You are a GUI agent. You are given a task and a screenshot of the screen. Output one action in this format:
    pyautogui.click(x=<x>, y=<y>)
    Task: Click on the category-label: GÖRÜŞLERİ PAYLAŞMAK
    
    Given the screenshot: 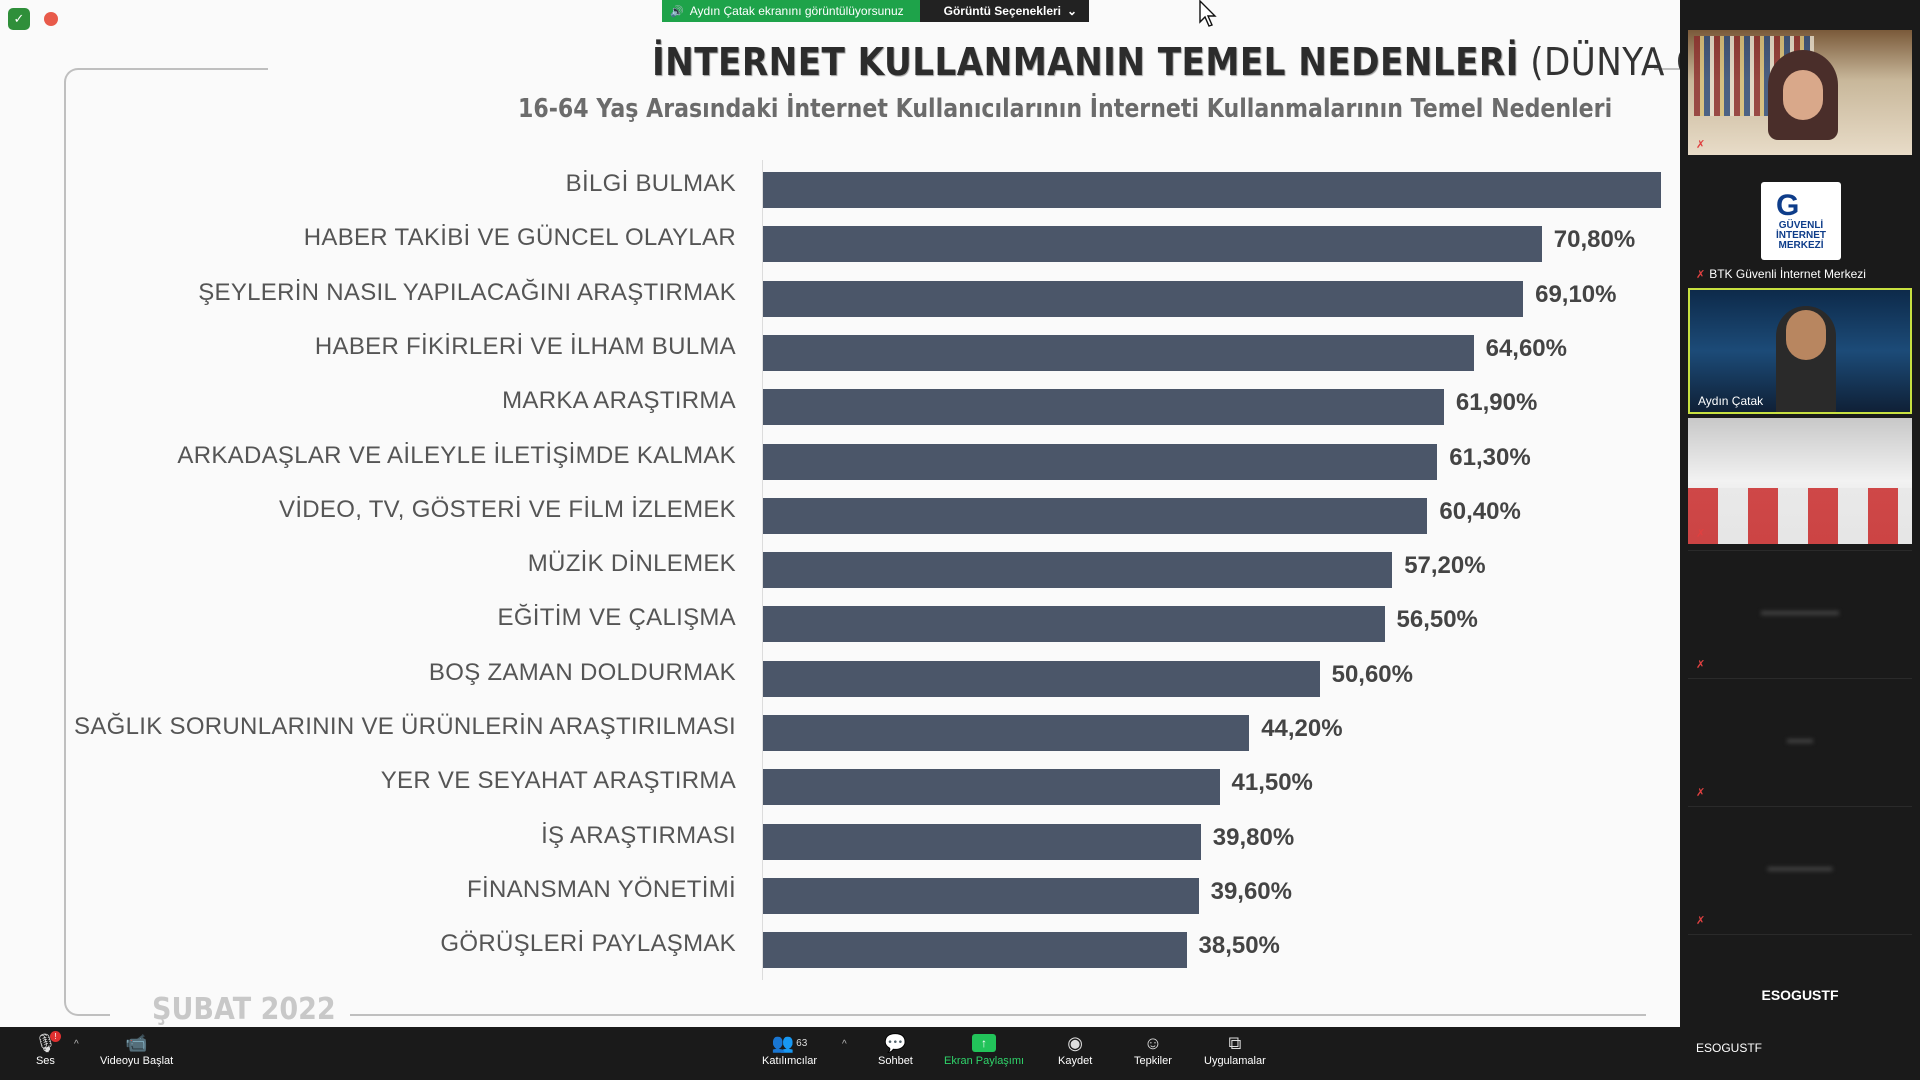 What is the action you would take?
    pyautogui.click(x=588, y=944)
    